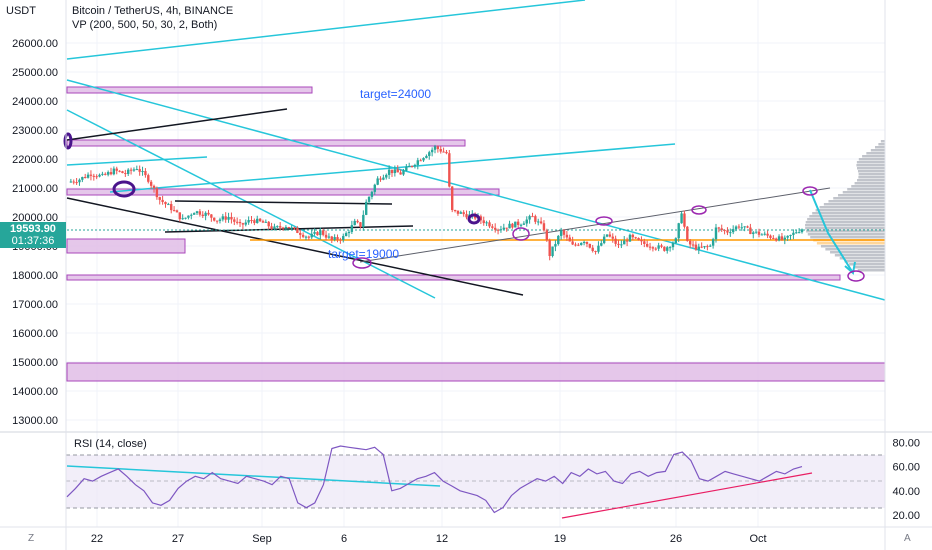 The image size is (932, 550). Describe the element at coordinates (178, 539) in the screenshot. I see `time-tick-label: 27` at that location.